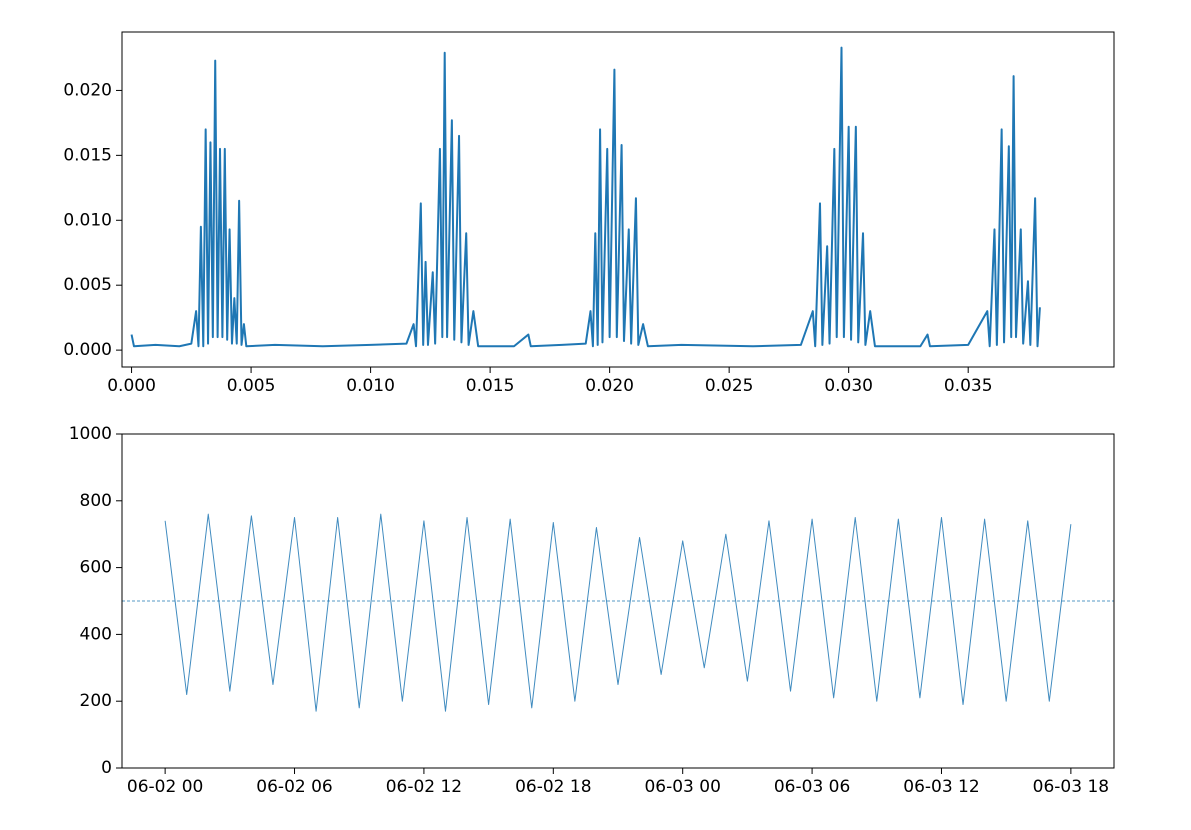 This screenshot has height=830, width=1191. I want to click on y-tick-label: 0.010, so click(87, 220).